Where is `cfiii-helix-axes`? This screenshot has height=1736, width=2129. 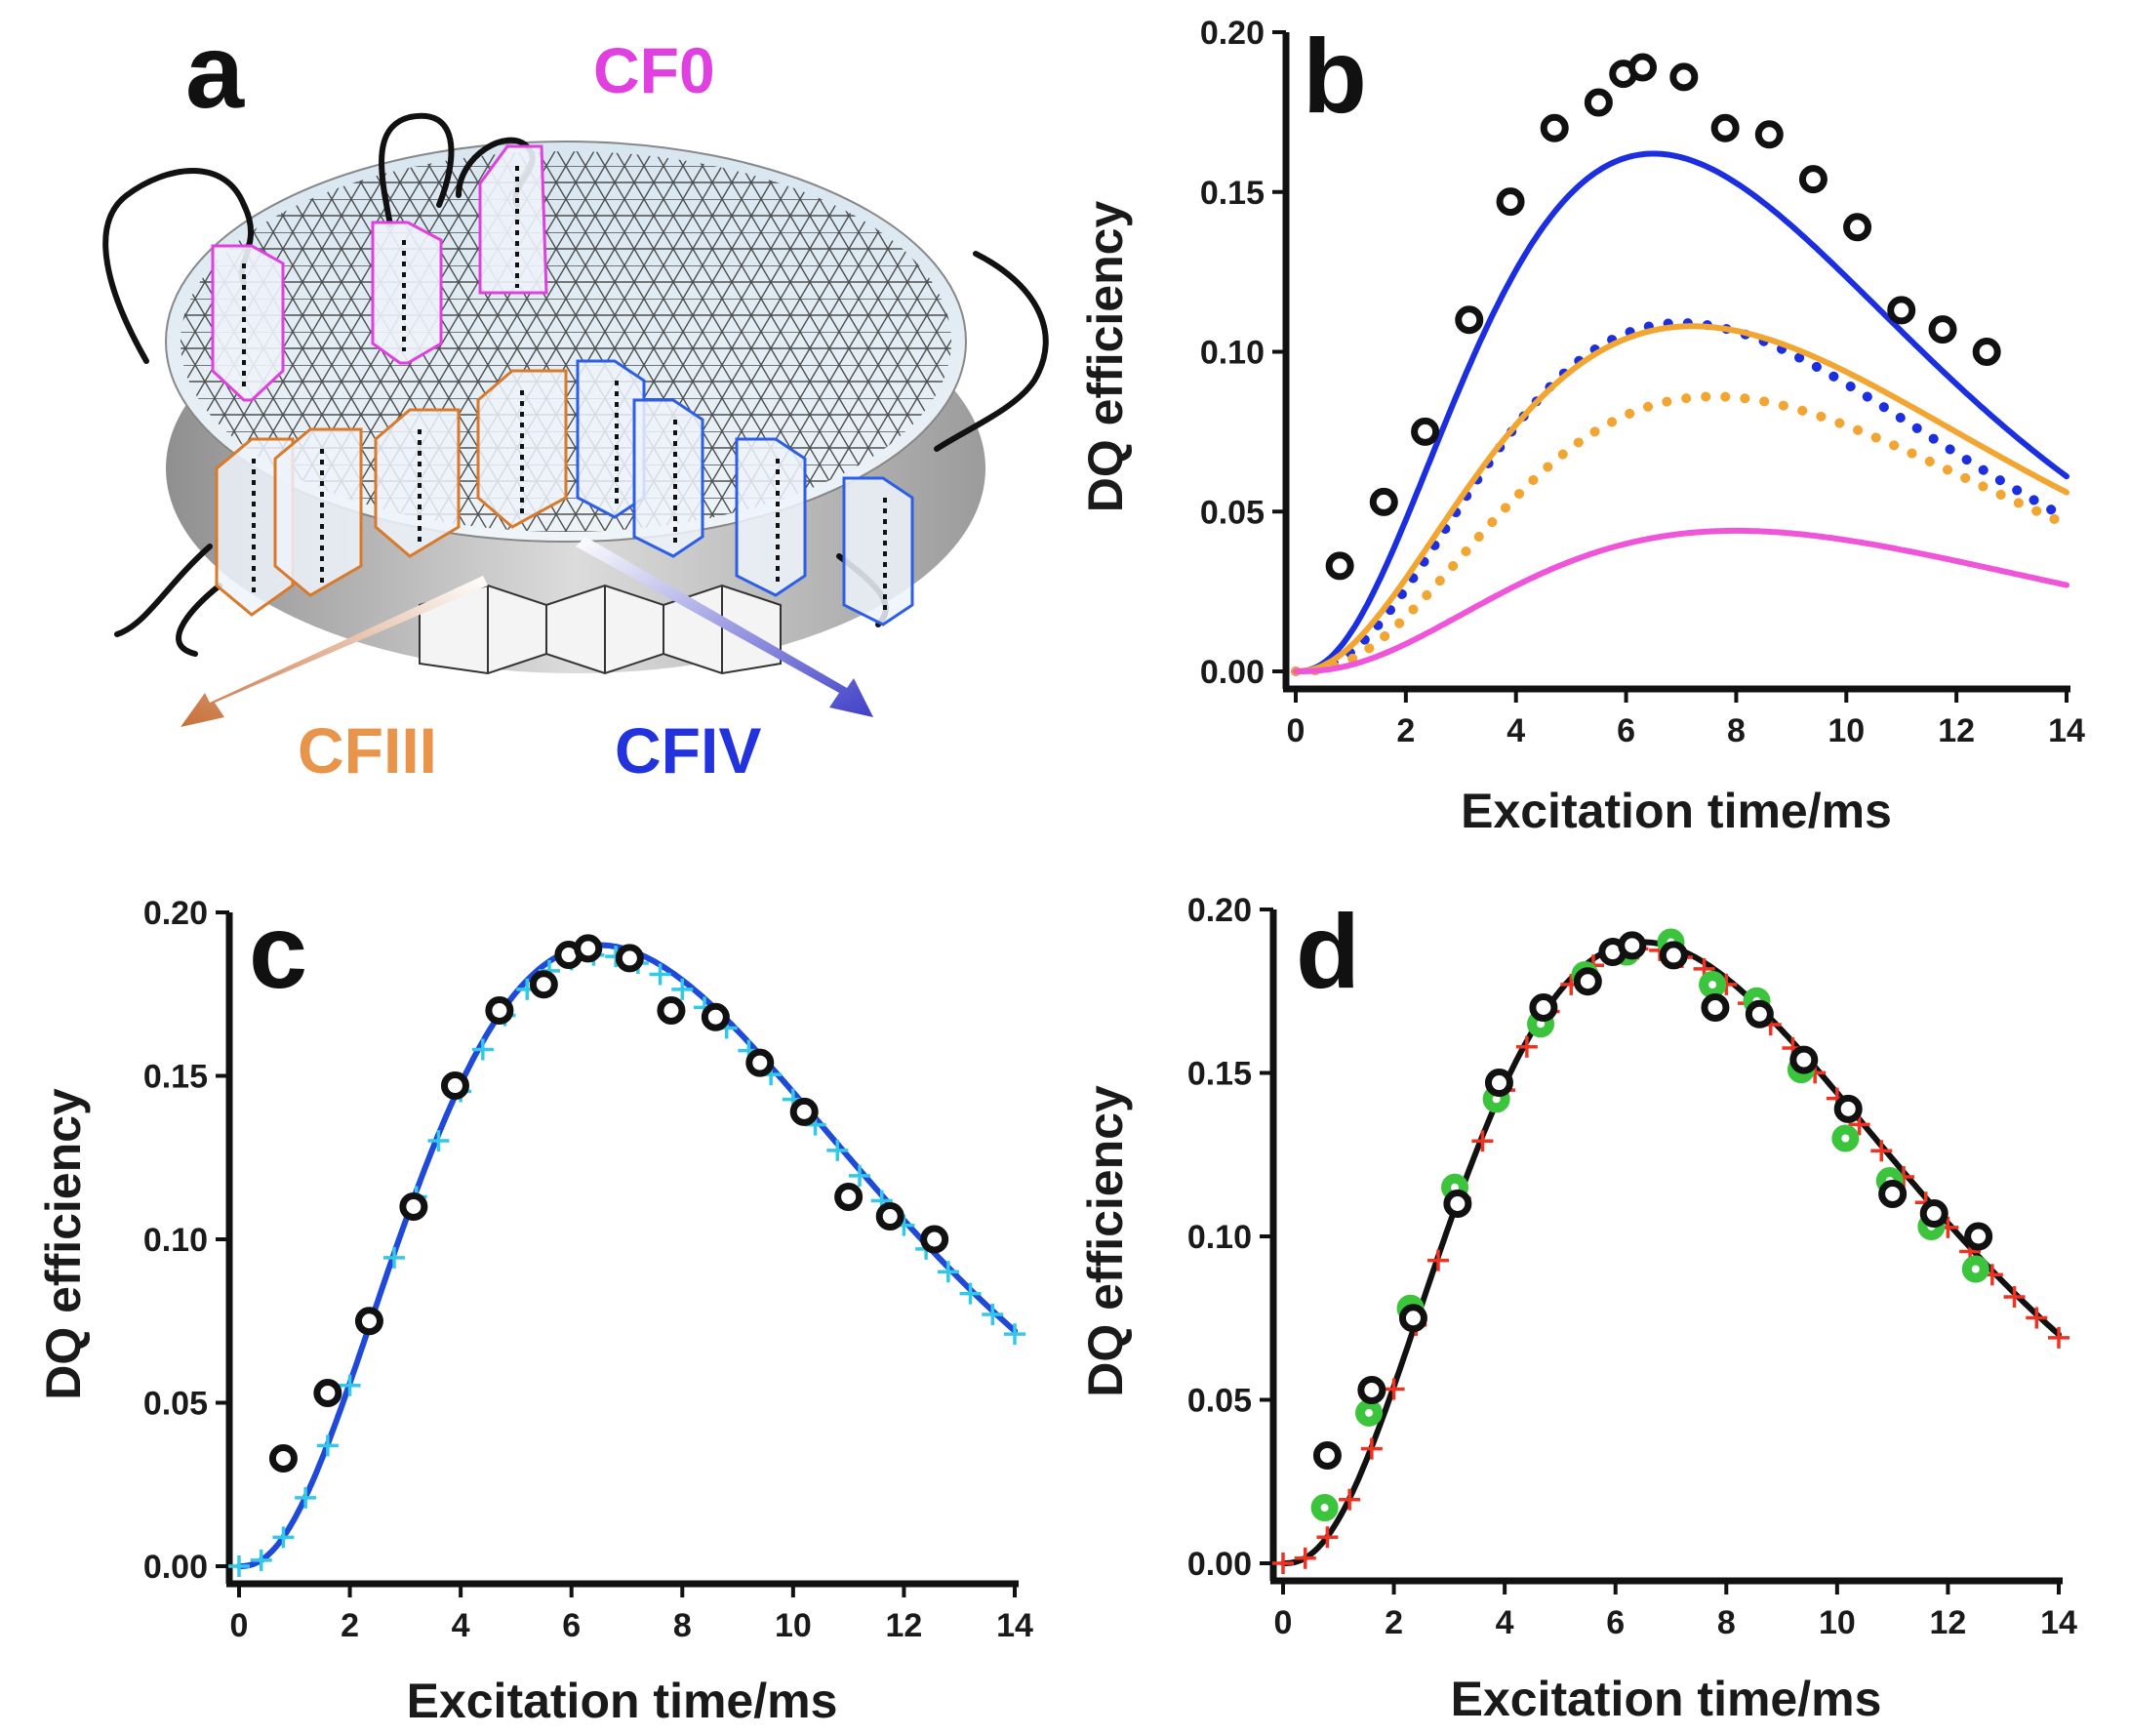
cfiii-helix-axes is located at coordinates (388, 492).